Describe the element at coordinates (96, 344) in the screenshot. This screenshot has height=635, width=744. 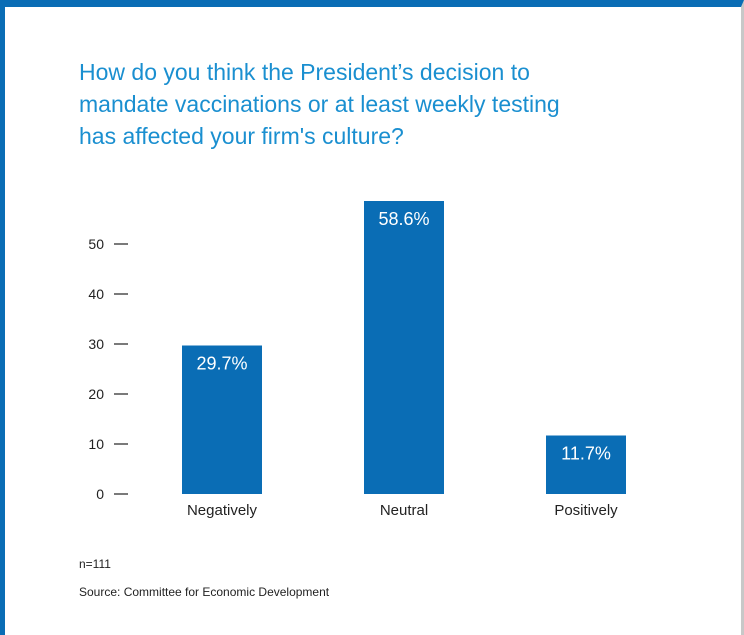
I see `y-tick-label: 30` at that location.